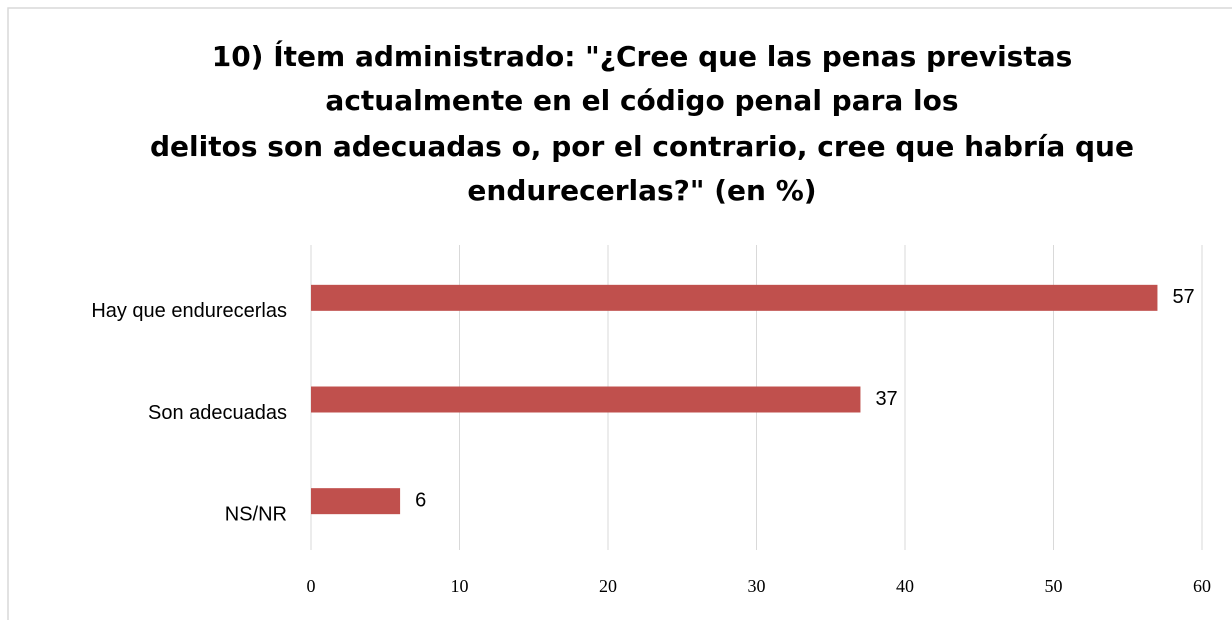  Describe the element at coordinates (1183, 297) in the screenshot. I see `data-label: 57` at that location.